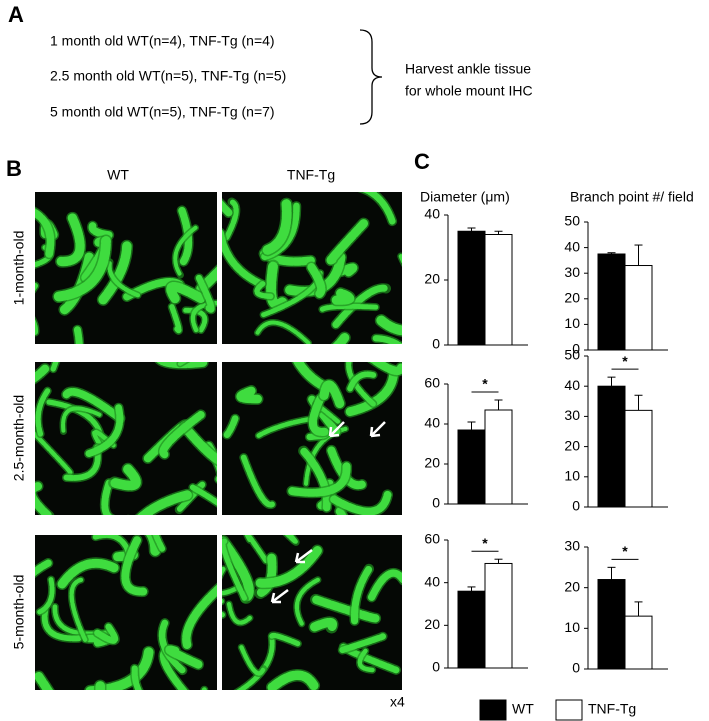 This screenshot has height=721, width=709. What do you see at coordinates (422, 161) in the screenshot?
I see `panel-label: C` at bounding box center [422, 161].